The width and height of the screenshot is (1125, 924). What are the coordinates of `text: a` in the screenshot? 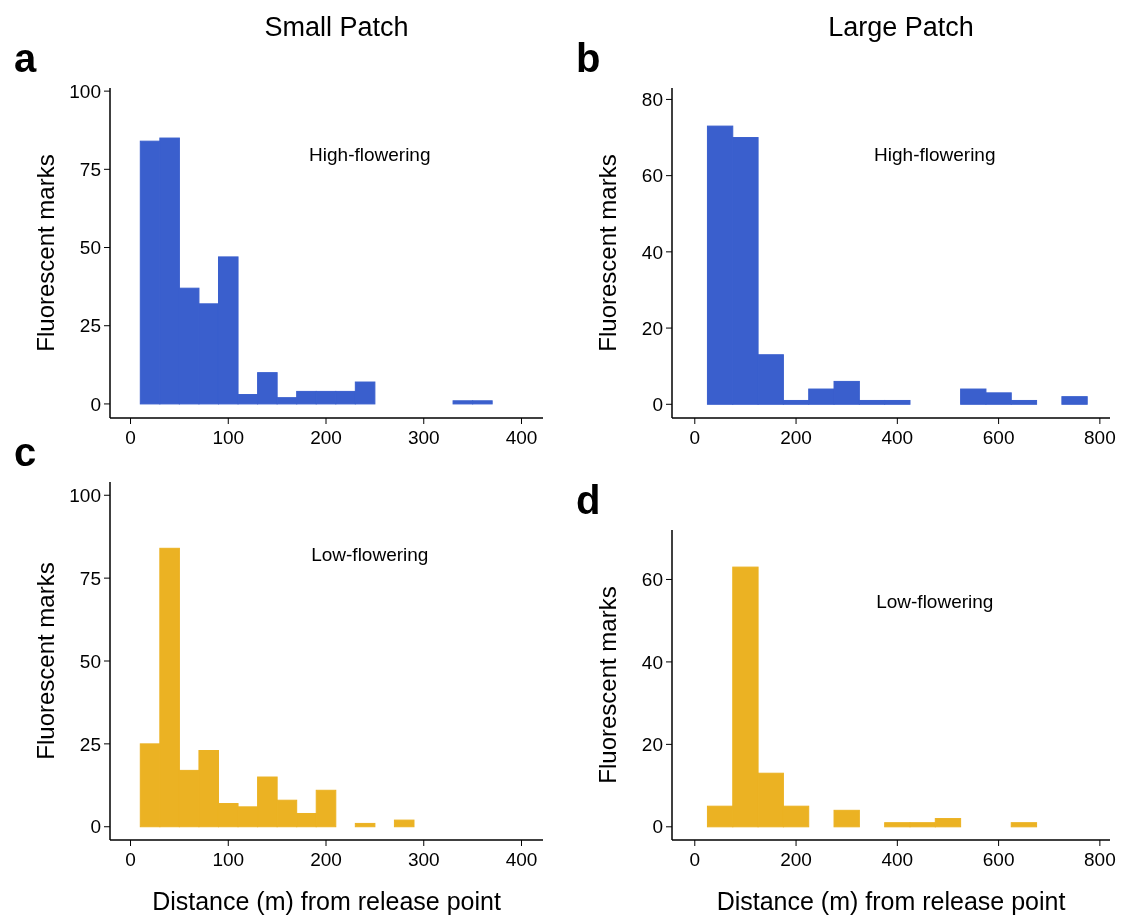 It's located at (25, 58).